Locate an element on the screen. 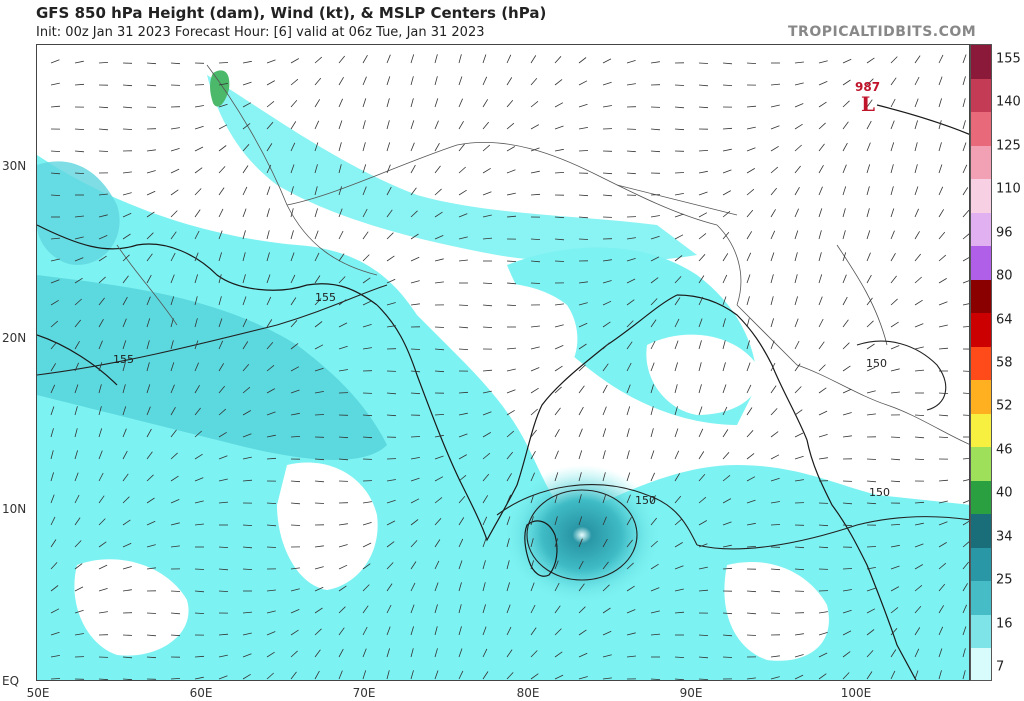 The height and width of the screenshot is (701, 1024). clear-patch-east is located at coordinates (702, 374).